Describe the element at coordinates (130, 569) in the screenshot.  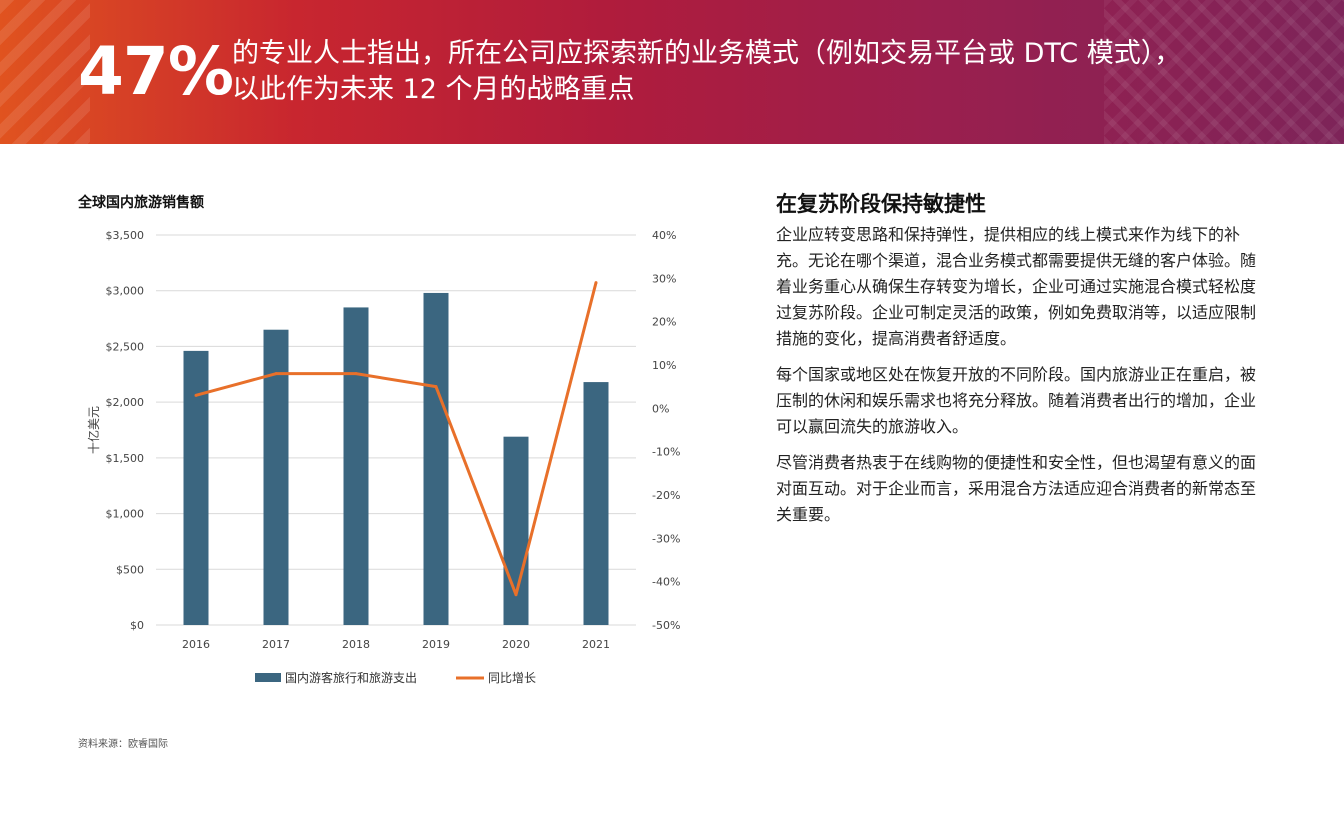
I see `y-tick-label: $500` at that location.